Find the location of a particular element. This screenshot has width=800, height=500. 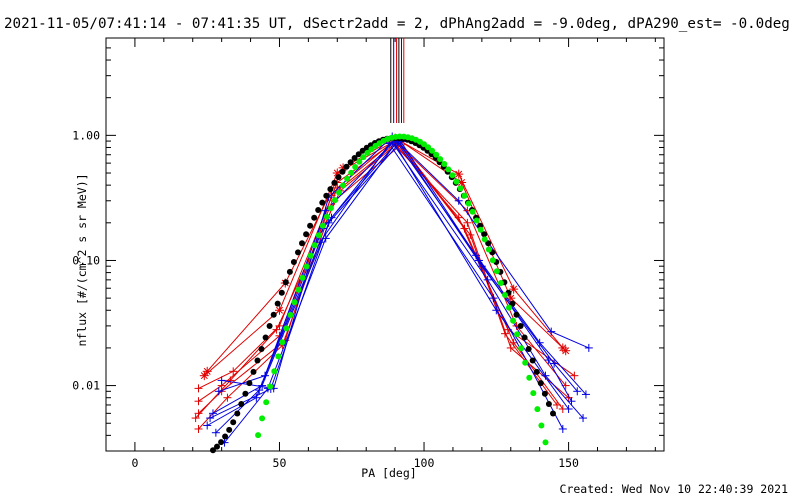

x-axis-label: PA [deg] is located at coordinates (388, 473).